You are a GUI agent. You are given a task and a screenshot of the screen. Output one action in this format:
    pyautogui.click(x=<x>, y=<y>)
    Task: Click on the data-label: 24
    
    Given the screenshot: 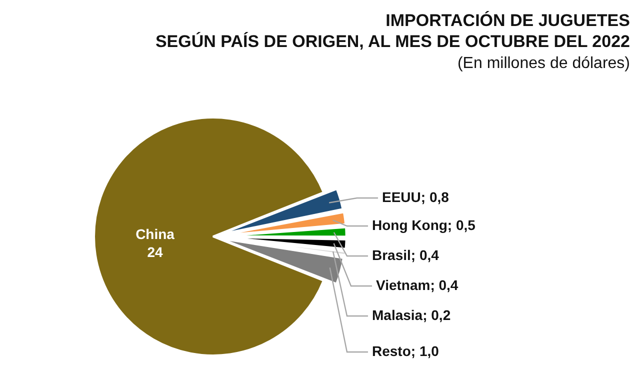 What is the action you would take?
    pyautogui.click(x=155, y=252)
    